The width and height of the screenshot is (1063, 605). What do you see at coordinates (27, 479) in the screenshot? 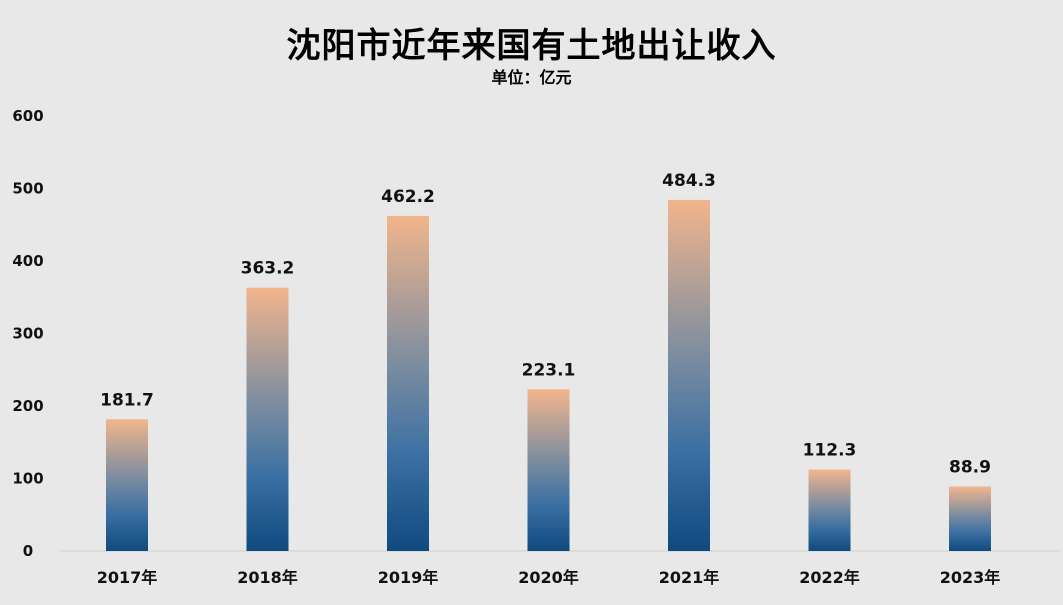
I see `y-tick-label: 100` at bounding box center [27, 479].